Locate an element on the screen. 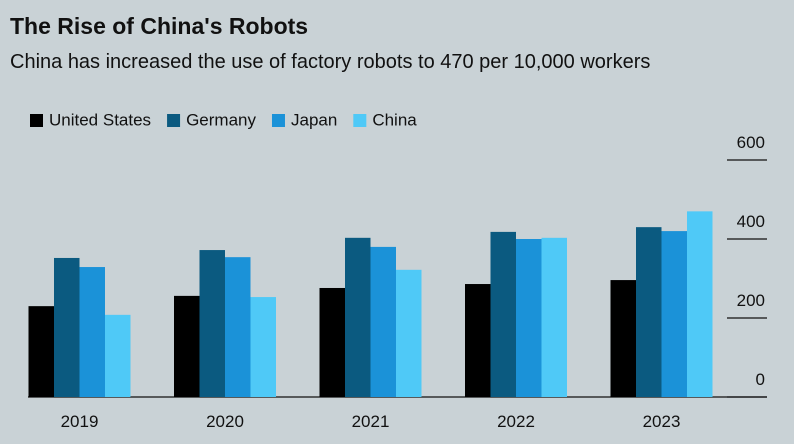 Image resolution: width=794 pixels, height=444 pixels. legend-label: China is located at coordinates (394, 119).